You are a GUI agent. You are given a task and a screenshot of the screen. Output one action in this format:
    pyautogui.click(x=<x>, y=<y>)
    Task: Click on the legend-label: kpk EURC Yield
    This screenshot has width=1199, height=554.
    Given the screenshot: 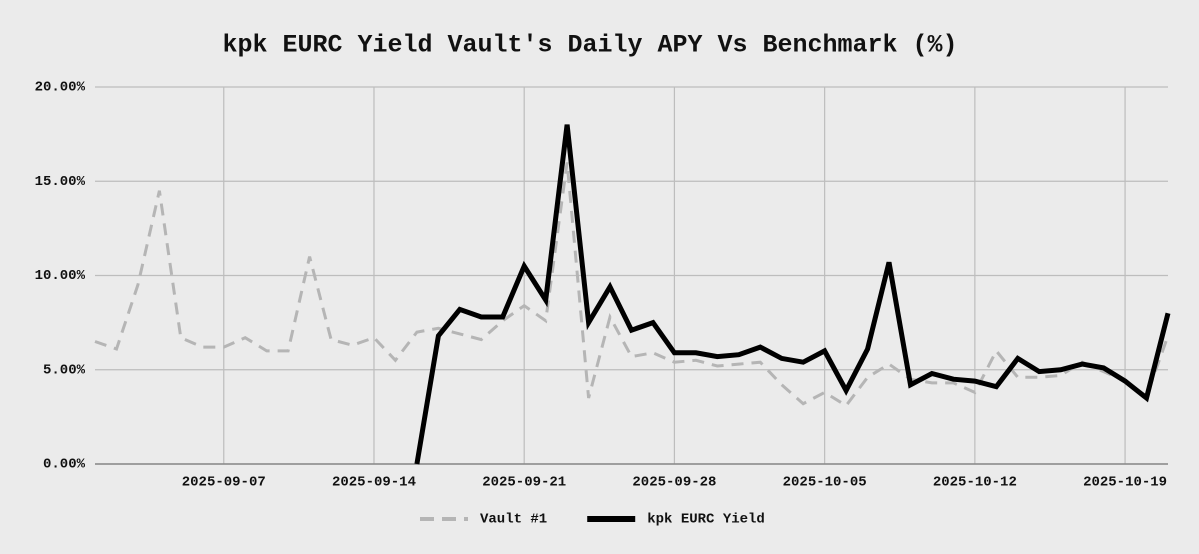 What is the action you would take?
    pyautogui.click(x=706, y=520)
    